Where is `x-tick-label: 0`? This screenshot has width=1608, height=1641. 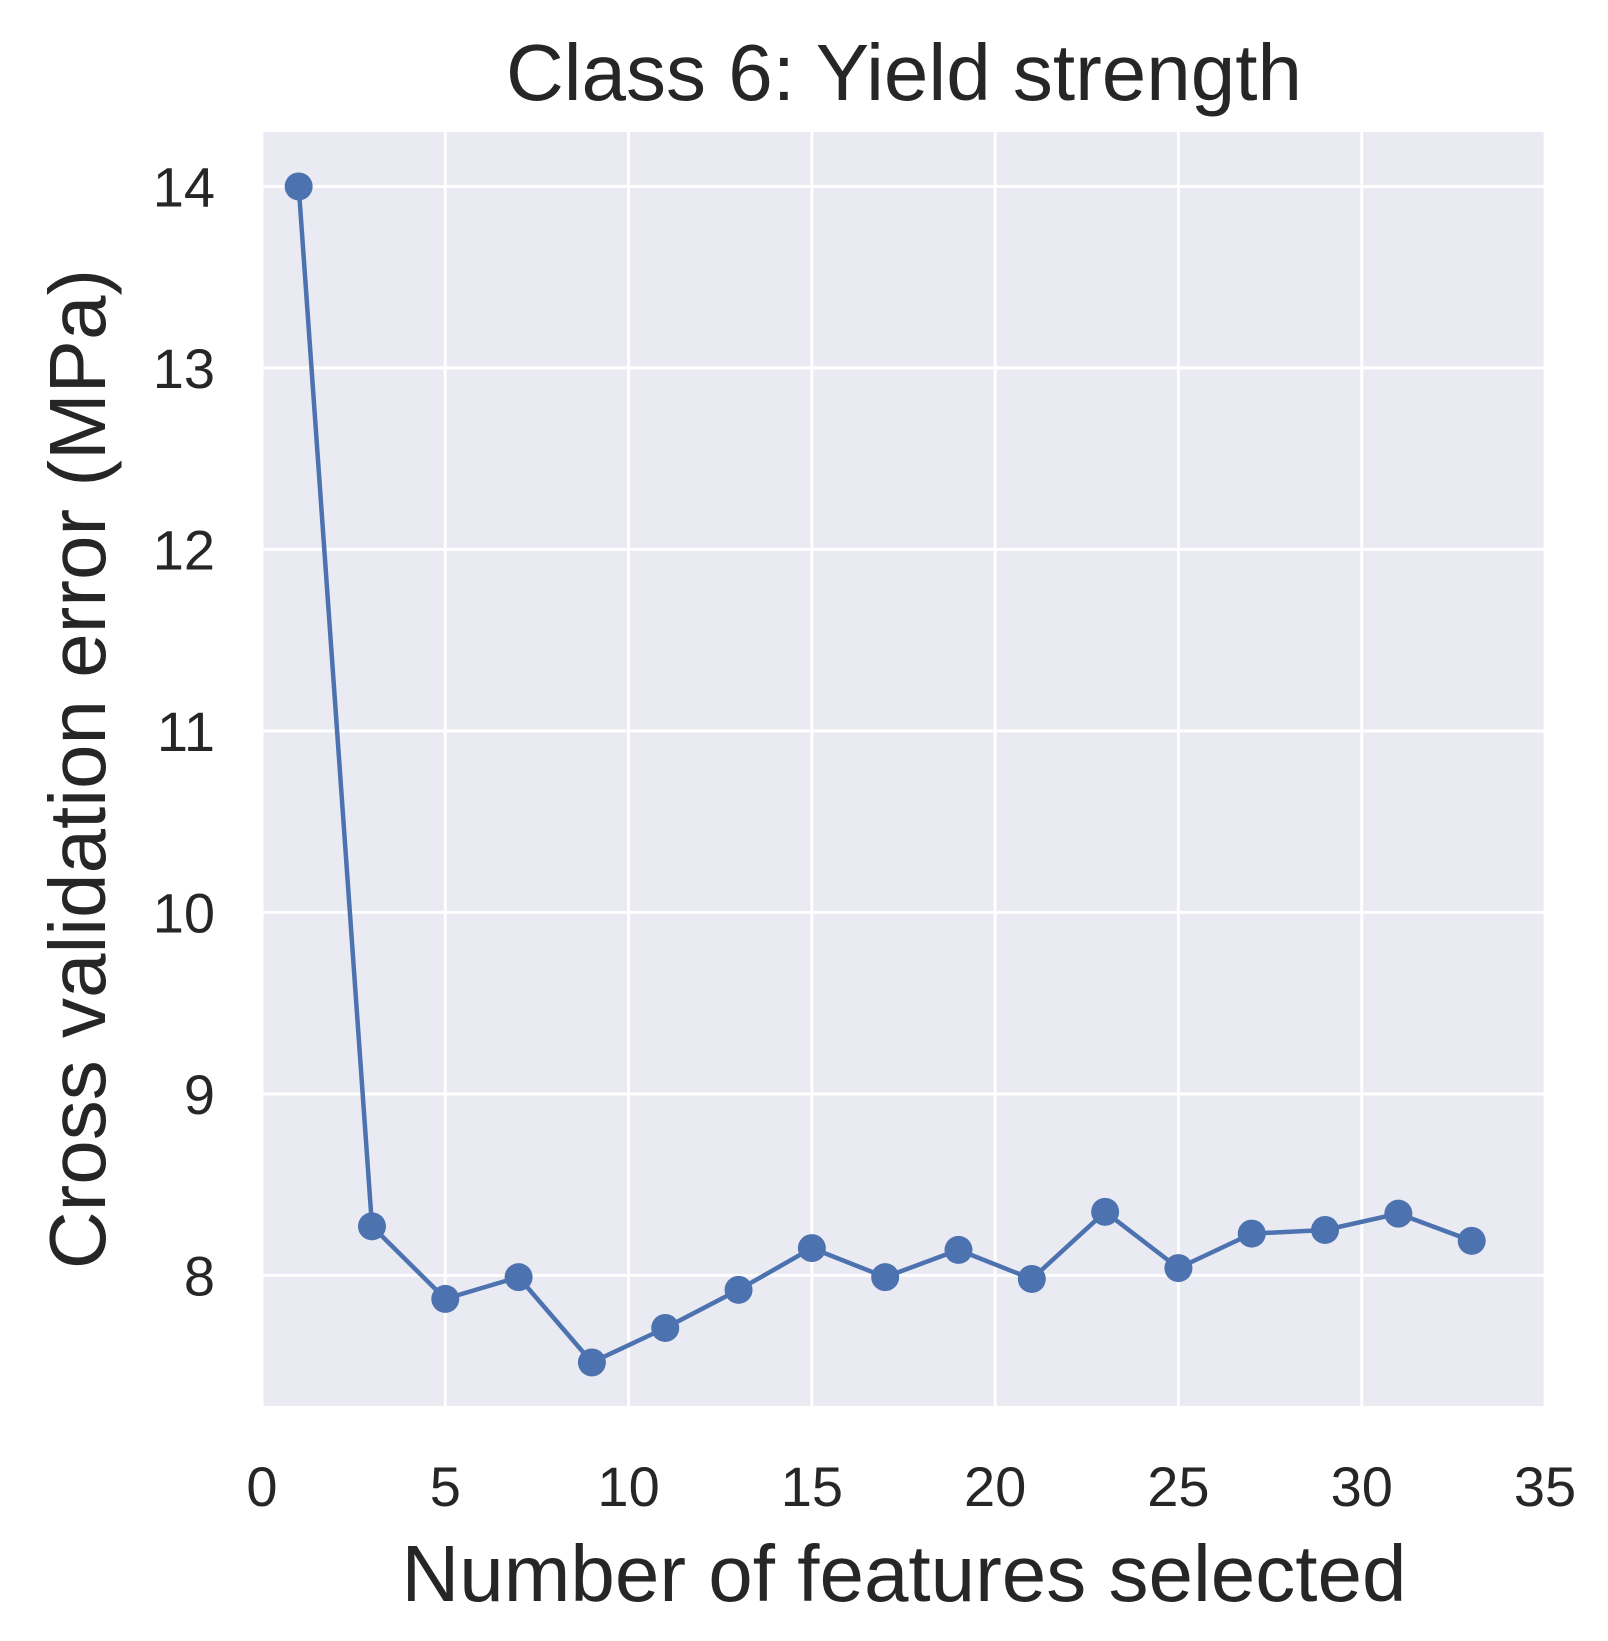 x-tick-label: 0 is located at coordinates (261, 1486).